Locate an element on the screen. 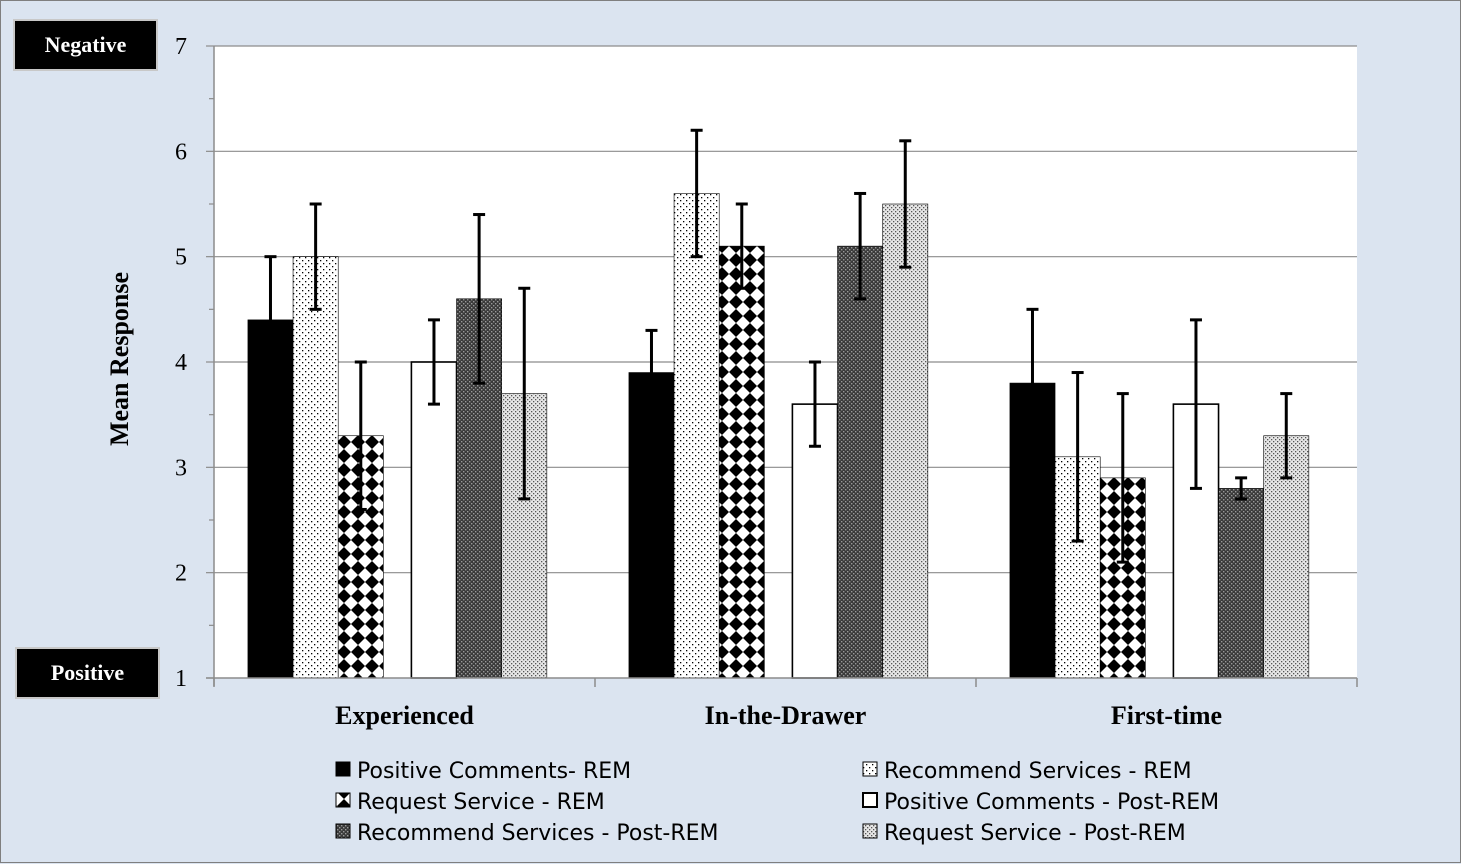 The width and height of the screenshot is (1461, 864). category-label: Experienced is located at coordinates (404, 715).